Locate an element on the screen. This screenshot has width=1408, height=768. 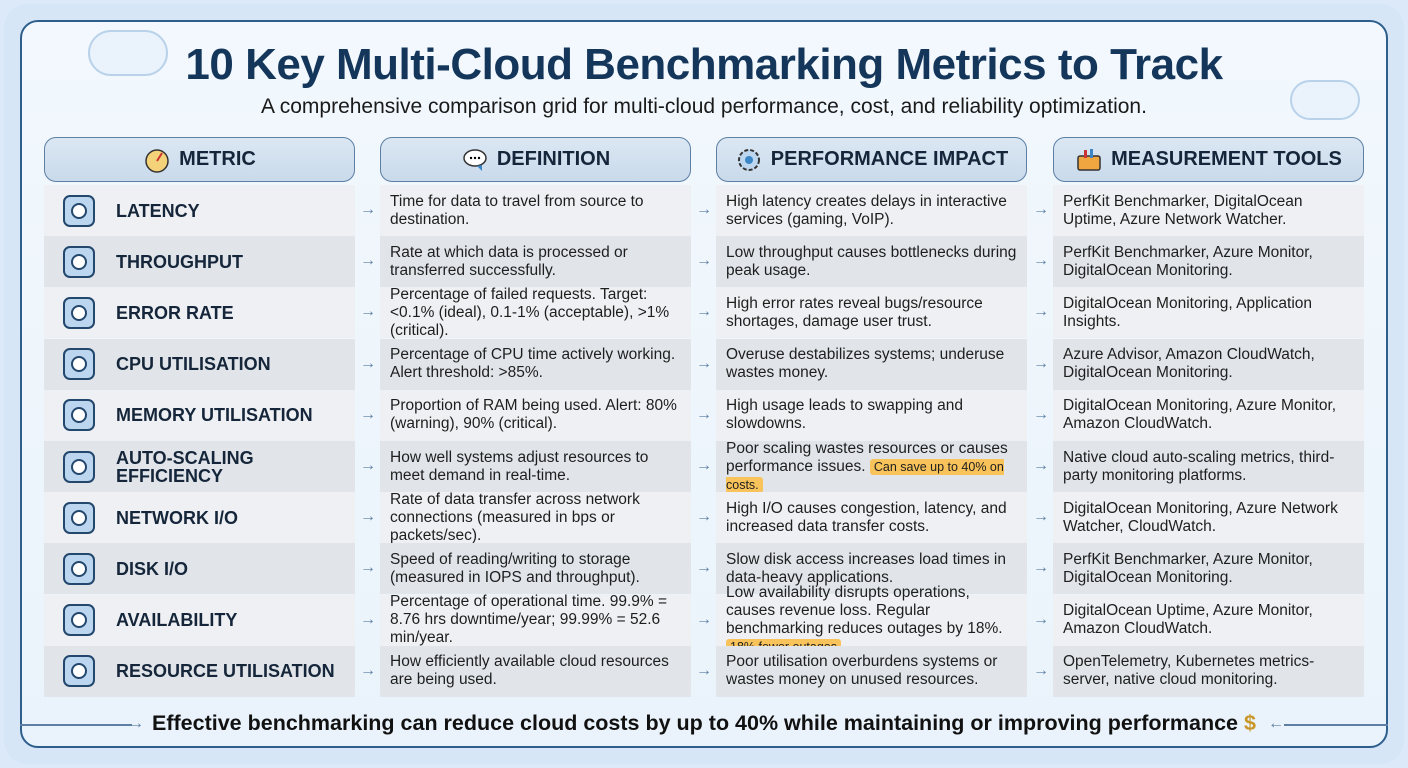
metric-name: NETWORK I/O is located at coordinates (177, 517).